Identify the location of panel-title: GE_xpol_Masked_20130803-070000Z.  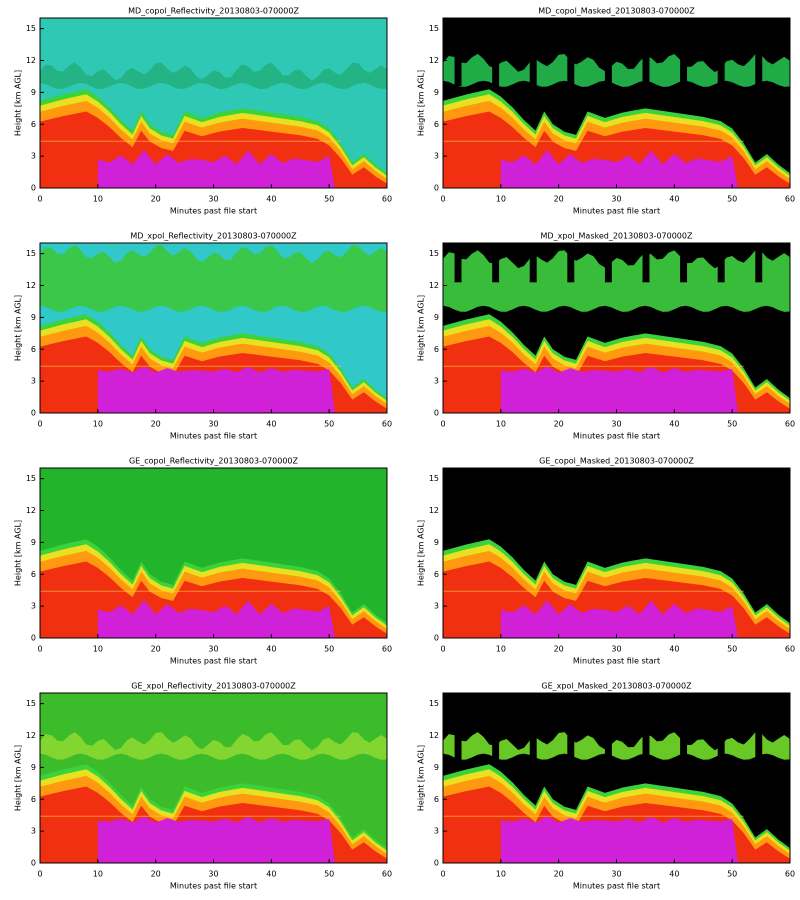
(616, 686).